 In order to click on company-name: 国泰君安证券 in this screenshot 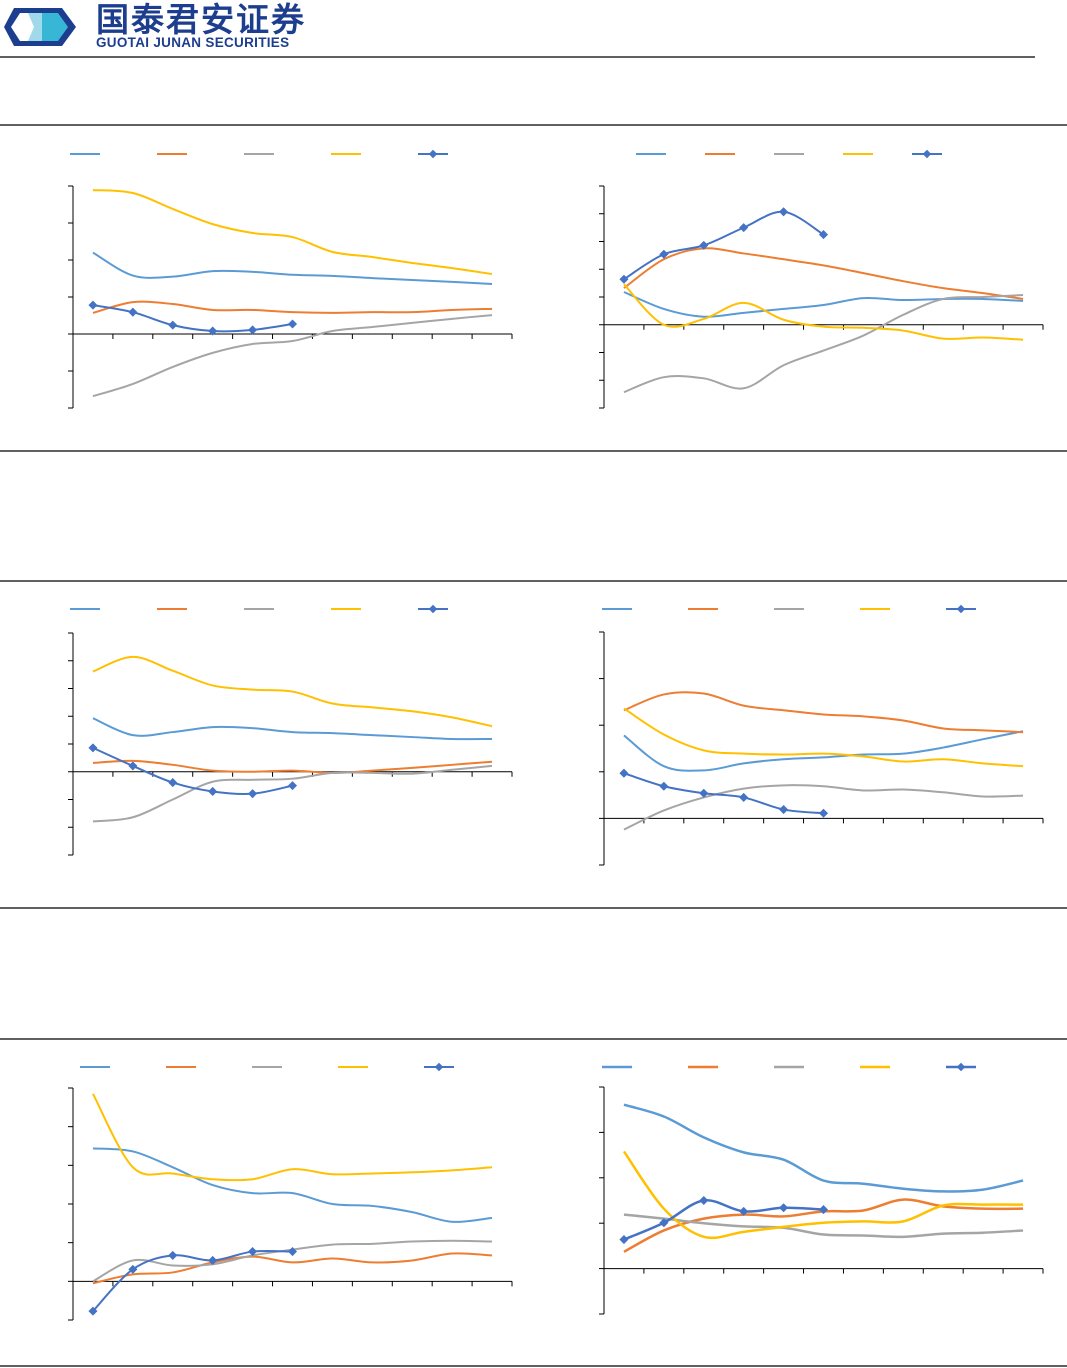, I will do `click(201, 19)`.